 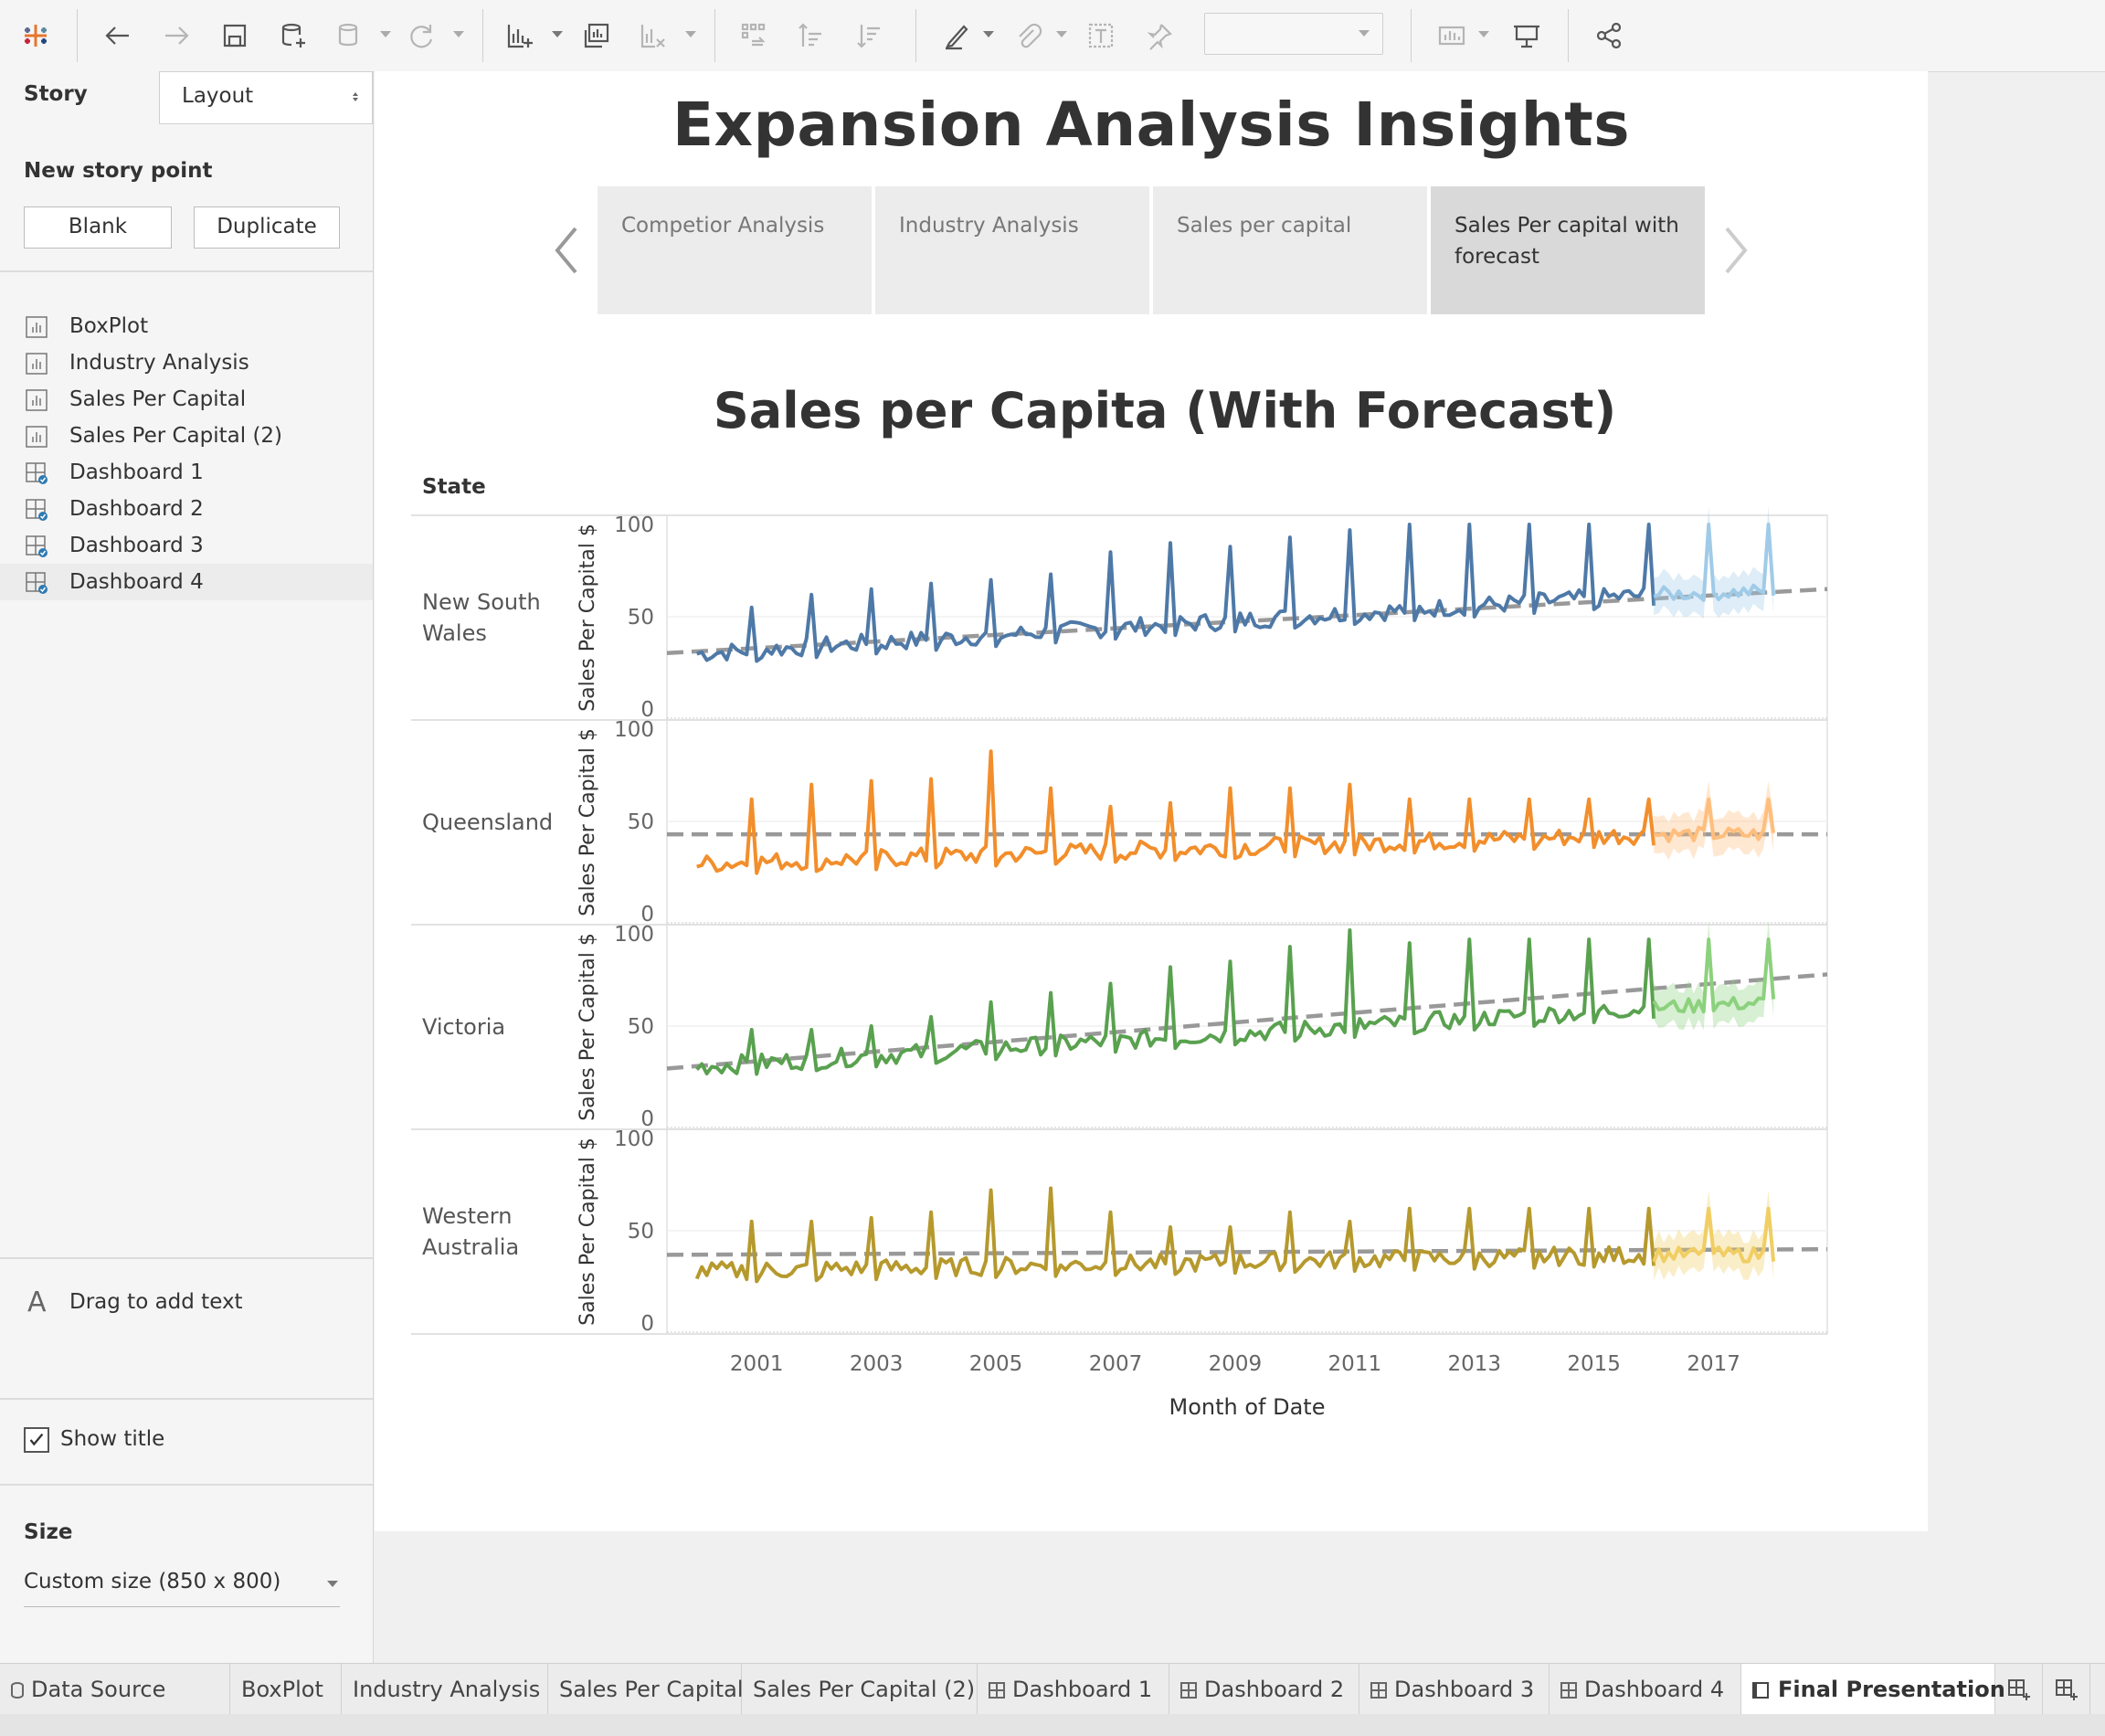 What do you see at coordinates (1012, 250) in the screenshot?
I see `story-point-2: Industry Analysis` at bounding box center [1012, 250].